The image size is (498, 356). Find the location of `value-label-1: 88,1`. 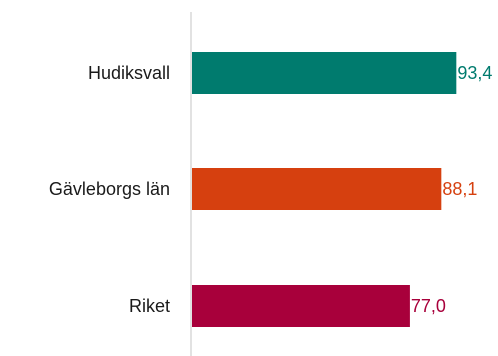

value-label-1: 88,1 is located at coordinates (459, 189).